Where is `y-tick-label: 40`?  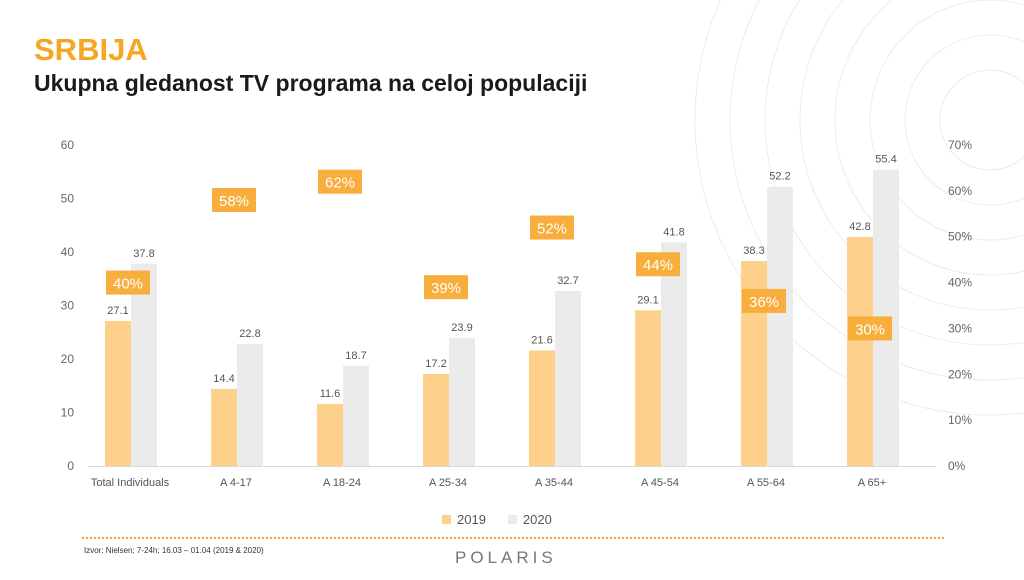 y-tick-label: 40 is located at coordinates (68, 252).